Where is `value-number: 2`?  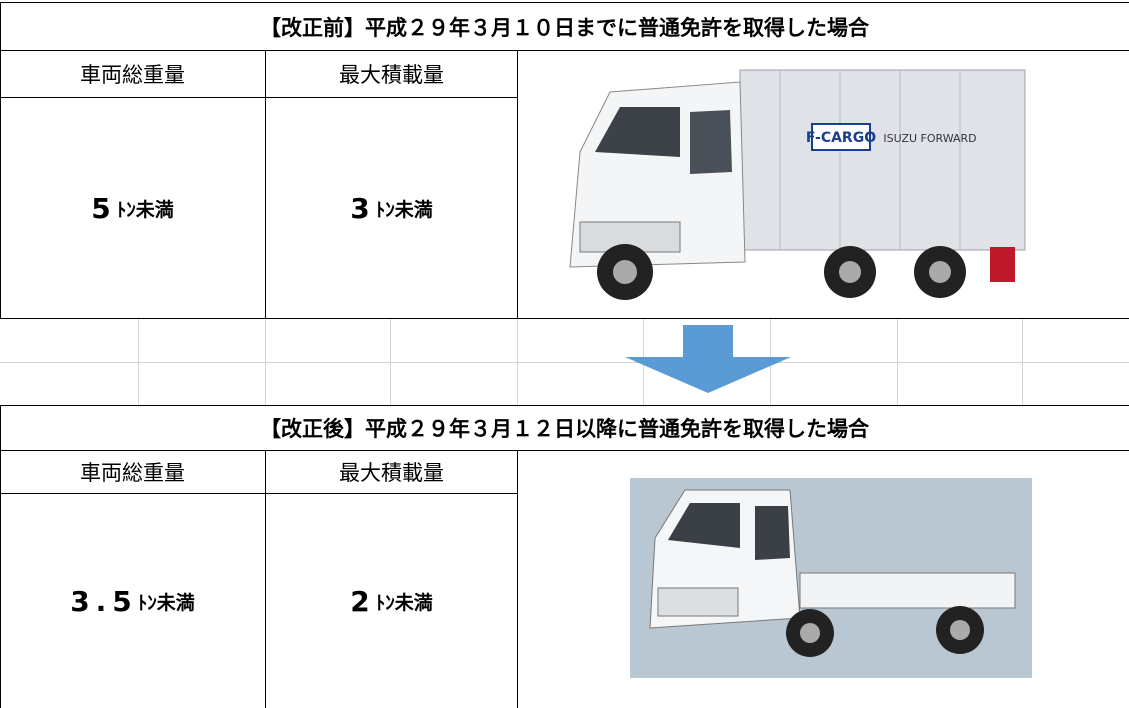
value-number: 2 is located at coordinates (363, 601).